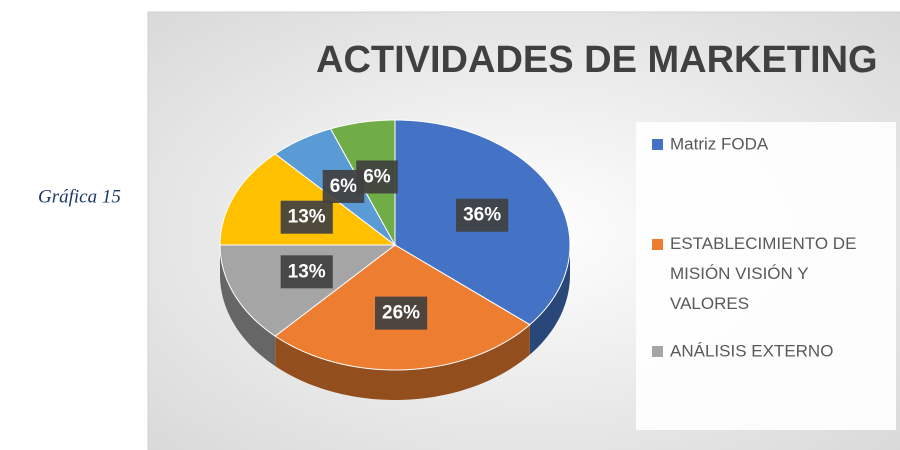  I want to click on data-label-group: 6%, so click(377, 177).